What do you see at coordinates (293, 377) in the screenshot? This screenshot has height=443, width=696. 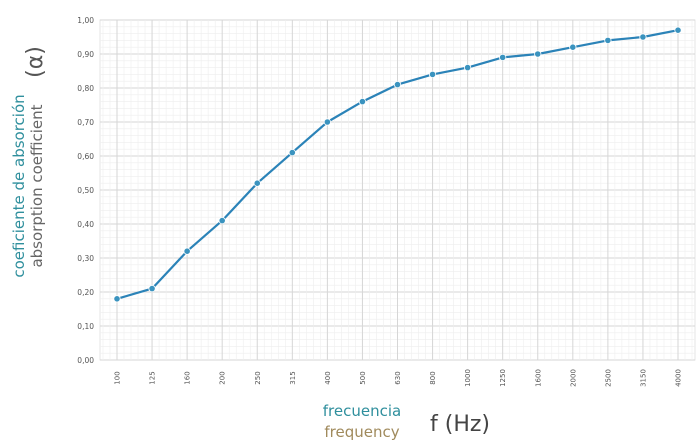 I see `x-tick-label: 315` at bounding box center [293, 377].